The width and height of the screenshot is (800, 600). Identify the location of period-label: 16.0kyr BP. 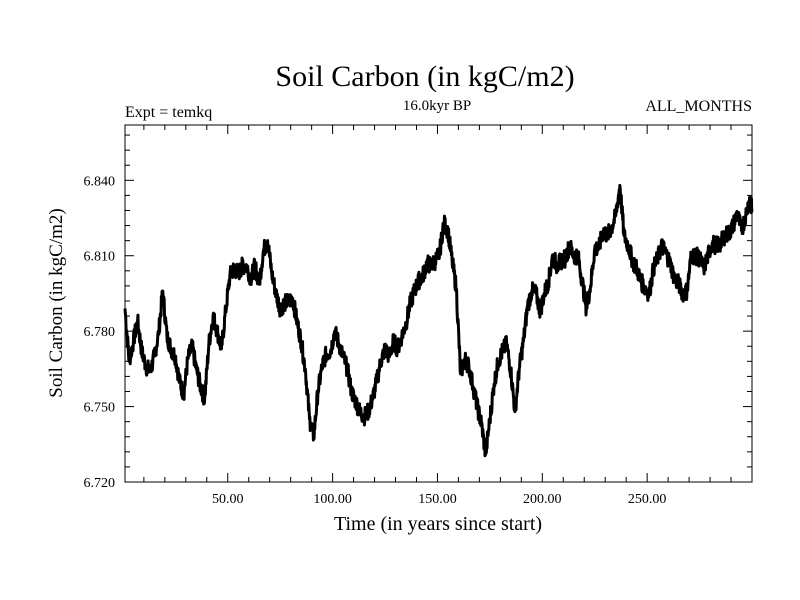
(437, 106).